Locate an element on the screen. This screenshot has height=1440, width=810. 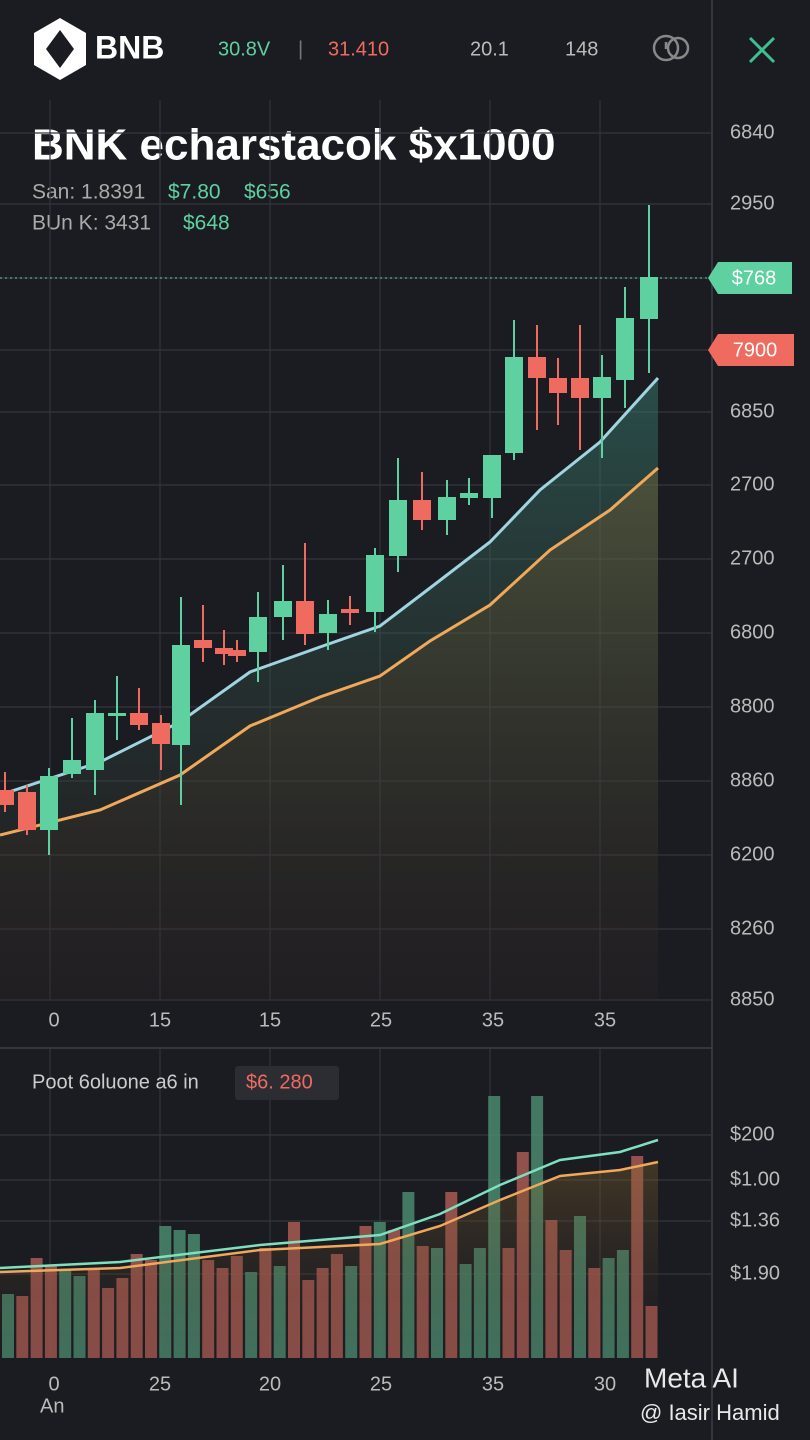
volume-label: Poot 6oluone a6 in is located at coordinates (115, 1082).